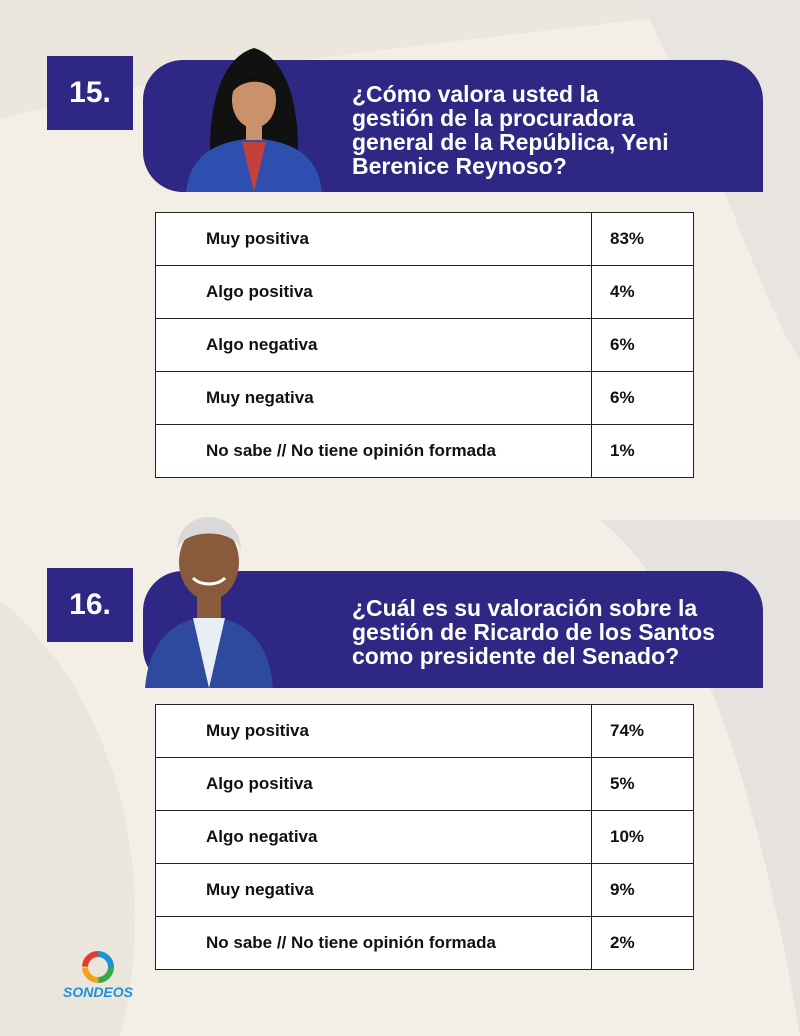  I want to click on table-row: Algo positiva 4%, so click(424, 292).